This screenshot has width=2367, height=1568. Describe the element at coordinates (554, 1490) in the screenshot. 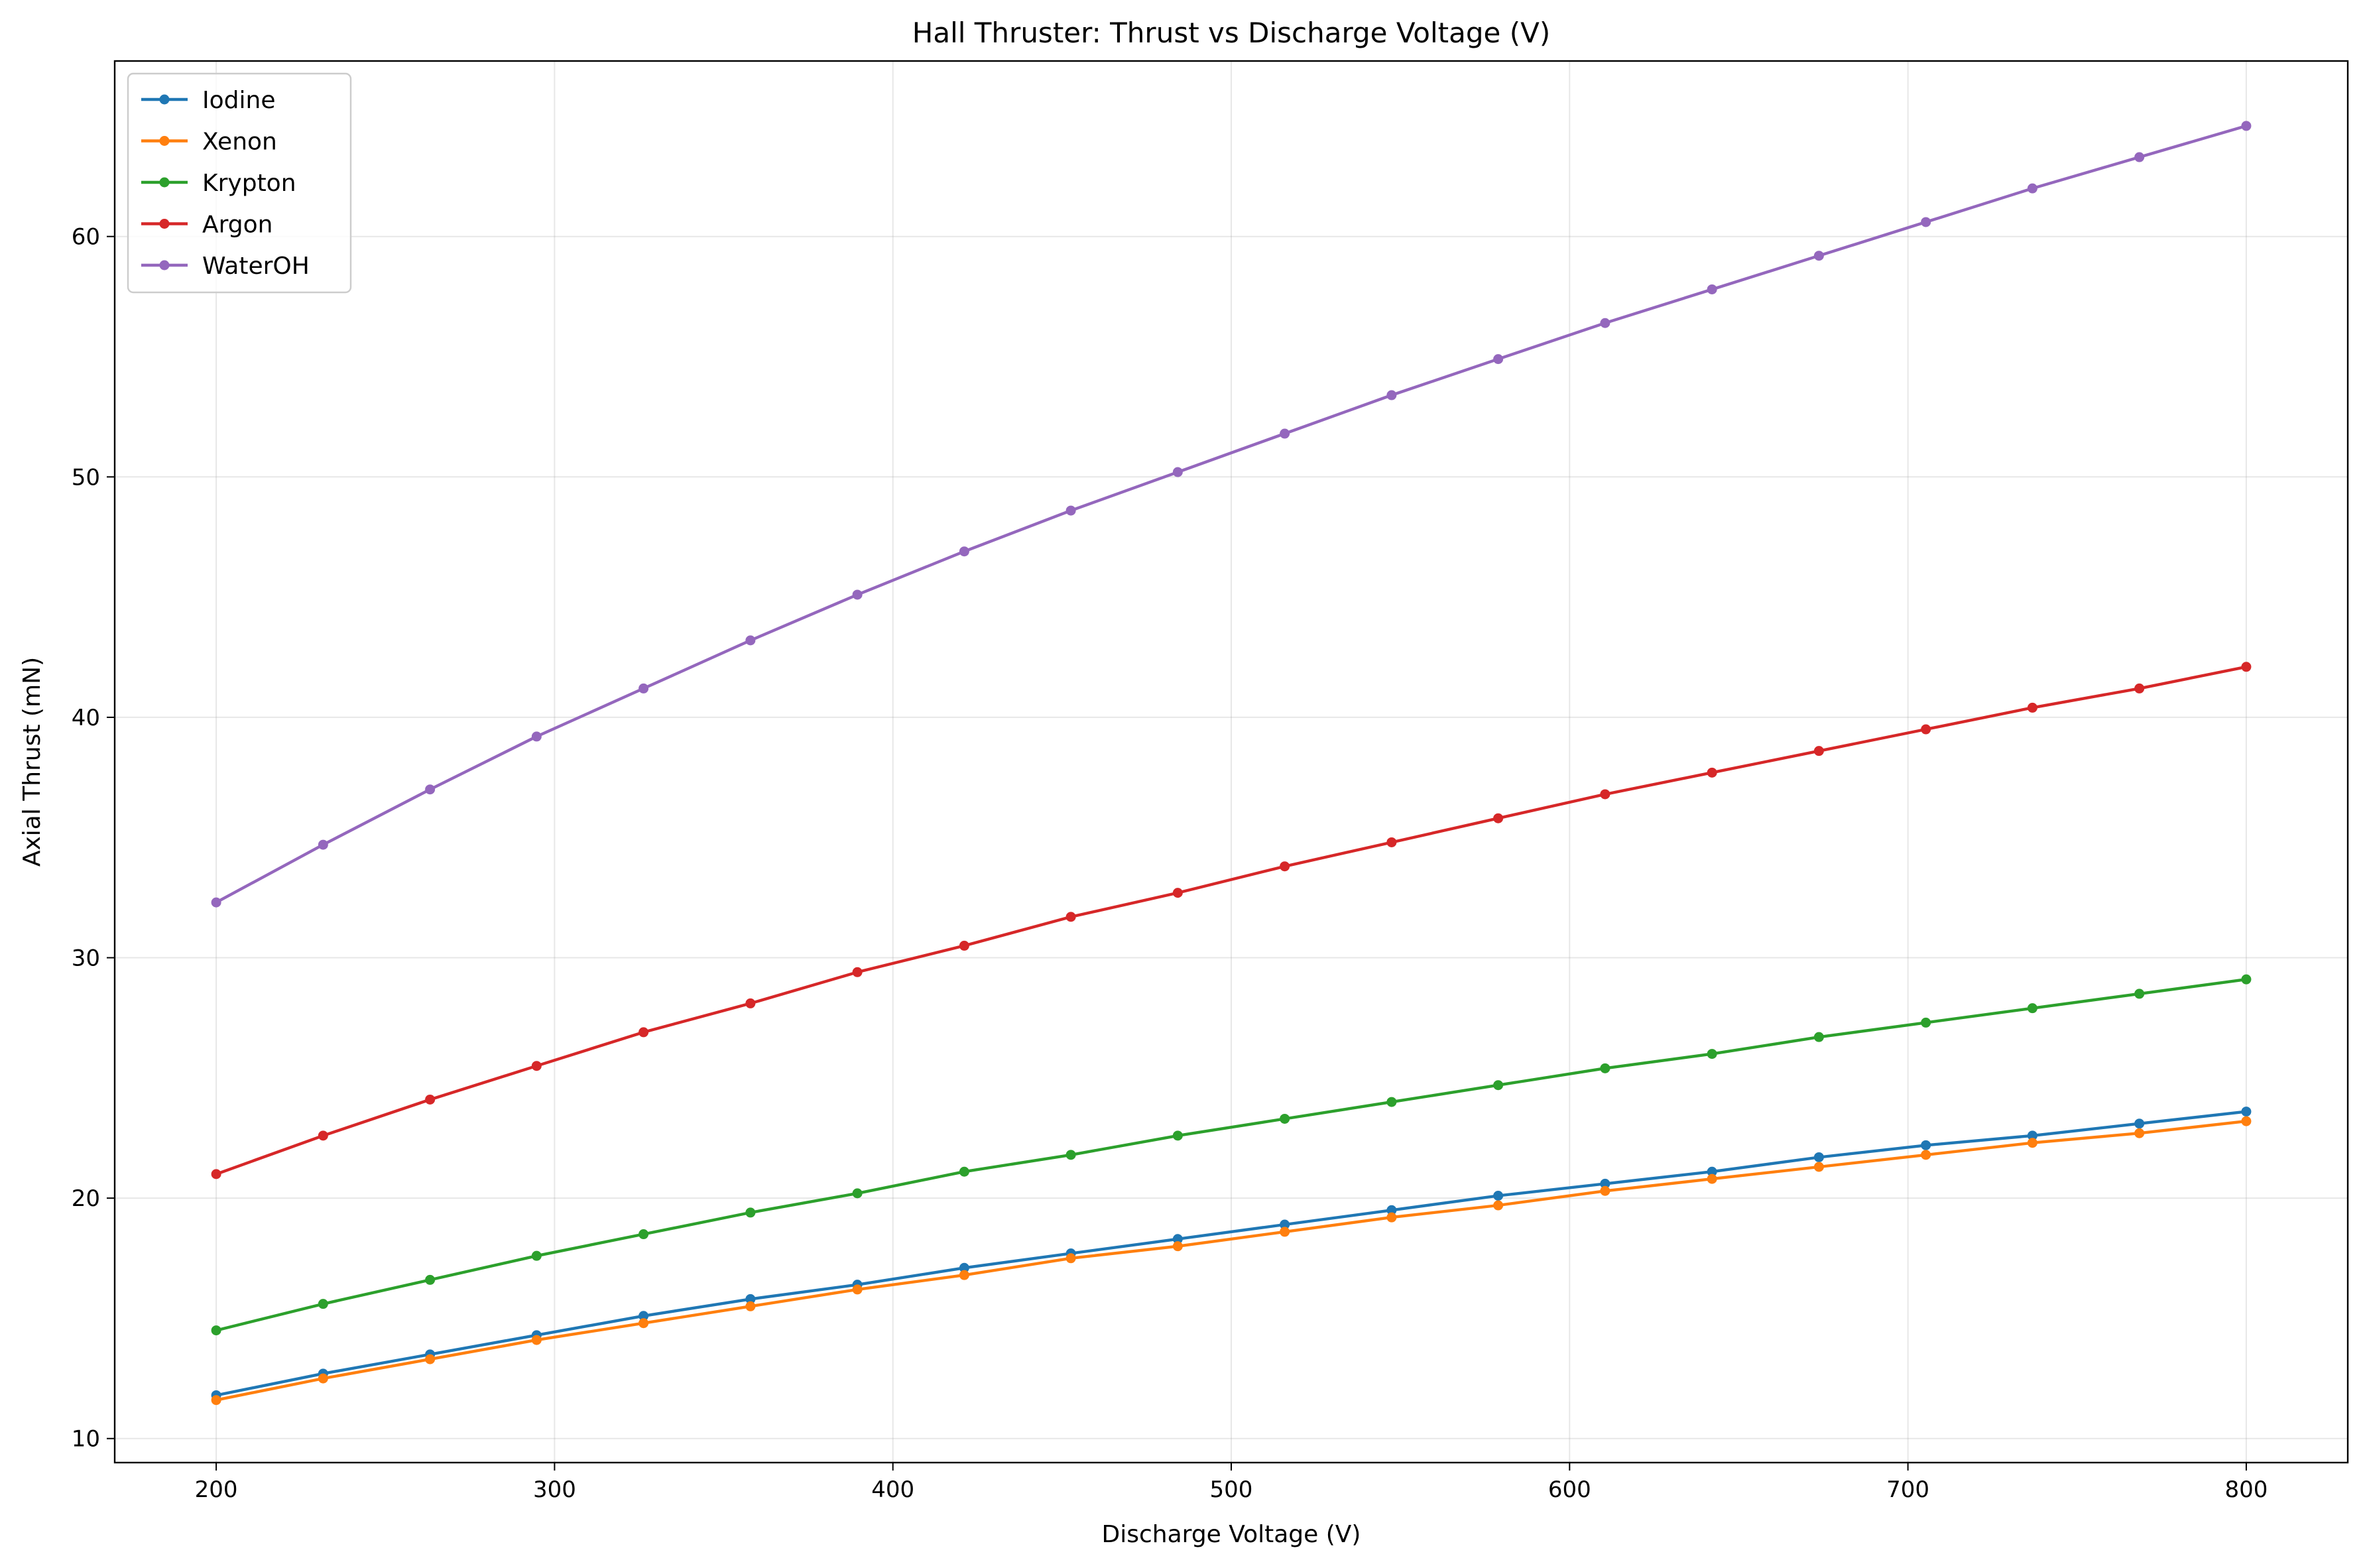

I see `x-tick-label: 300` at that location.